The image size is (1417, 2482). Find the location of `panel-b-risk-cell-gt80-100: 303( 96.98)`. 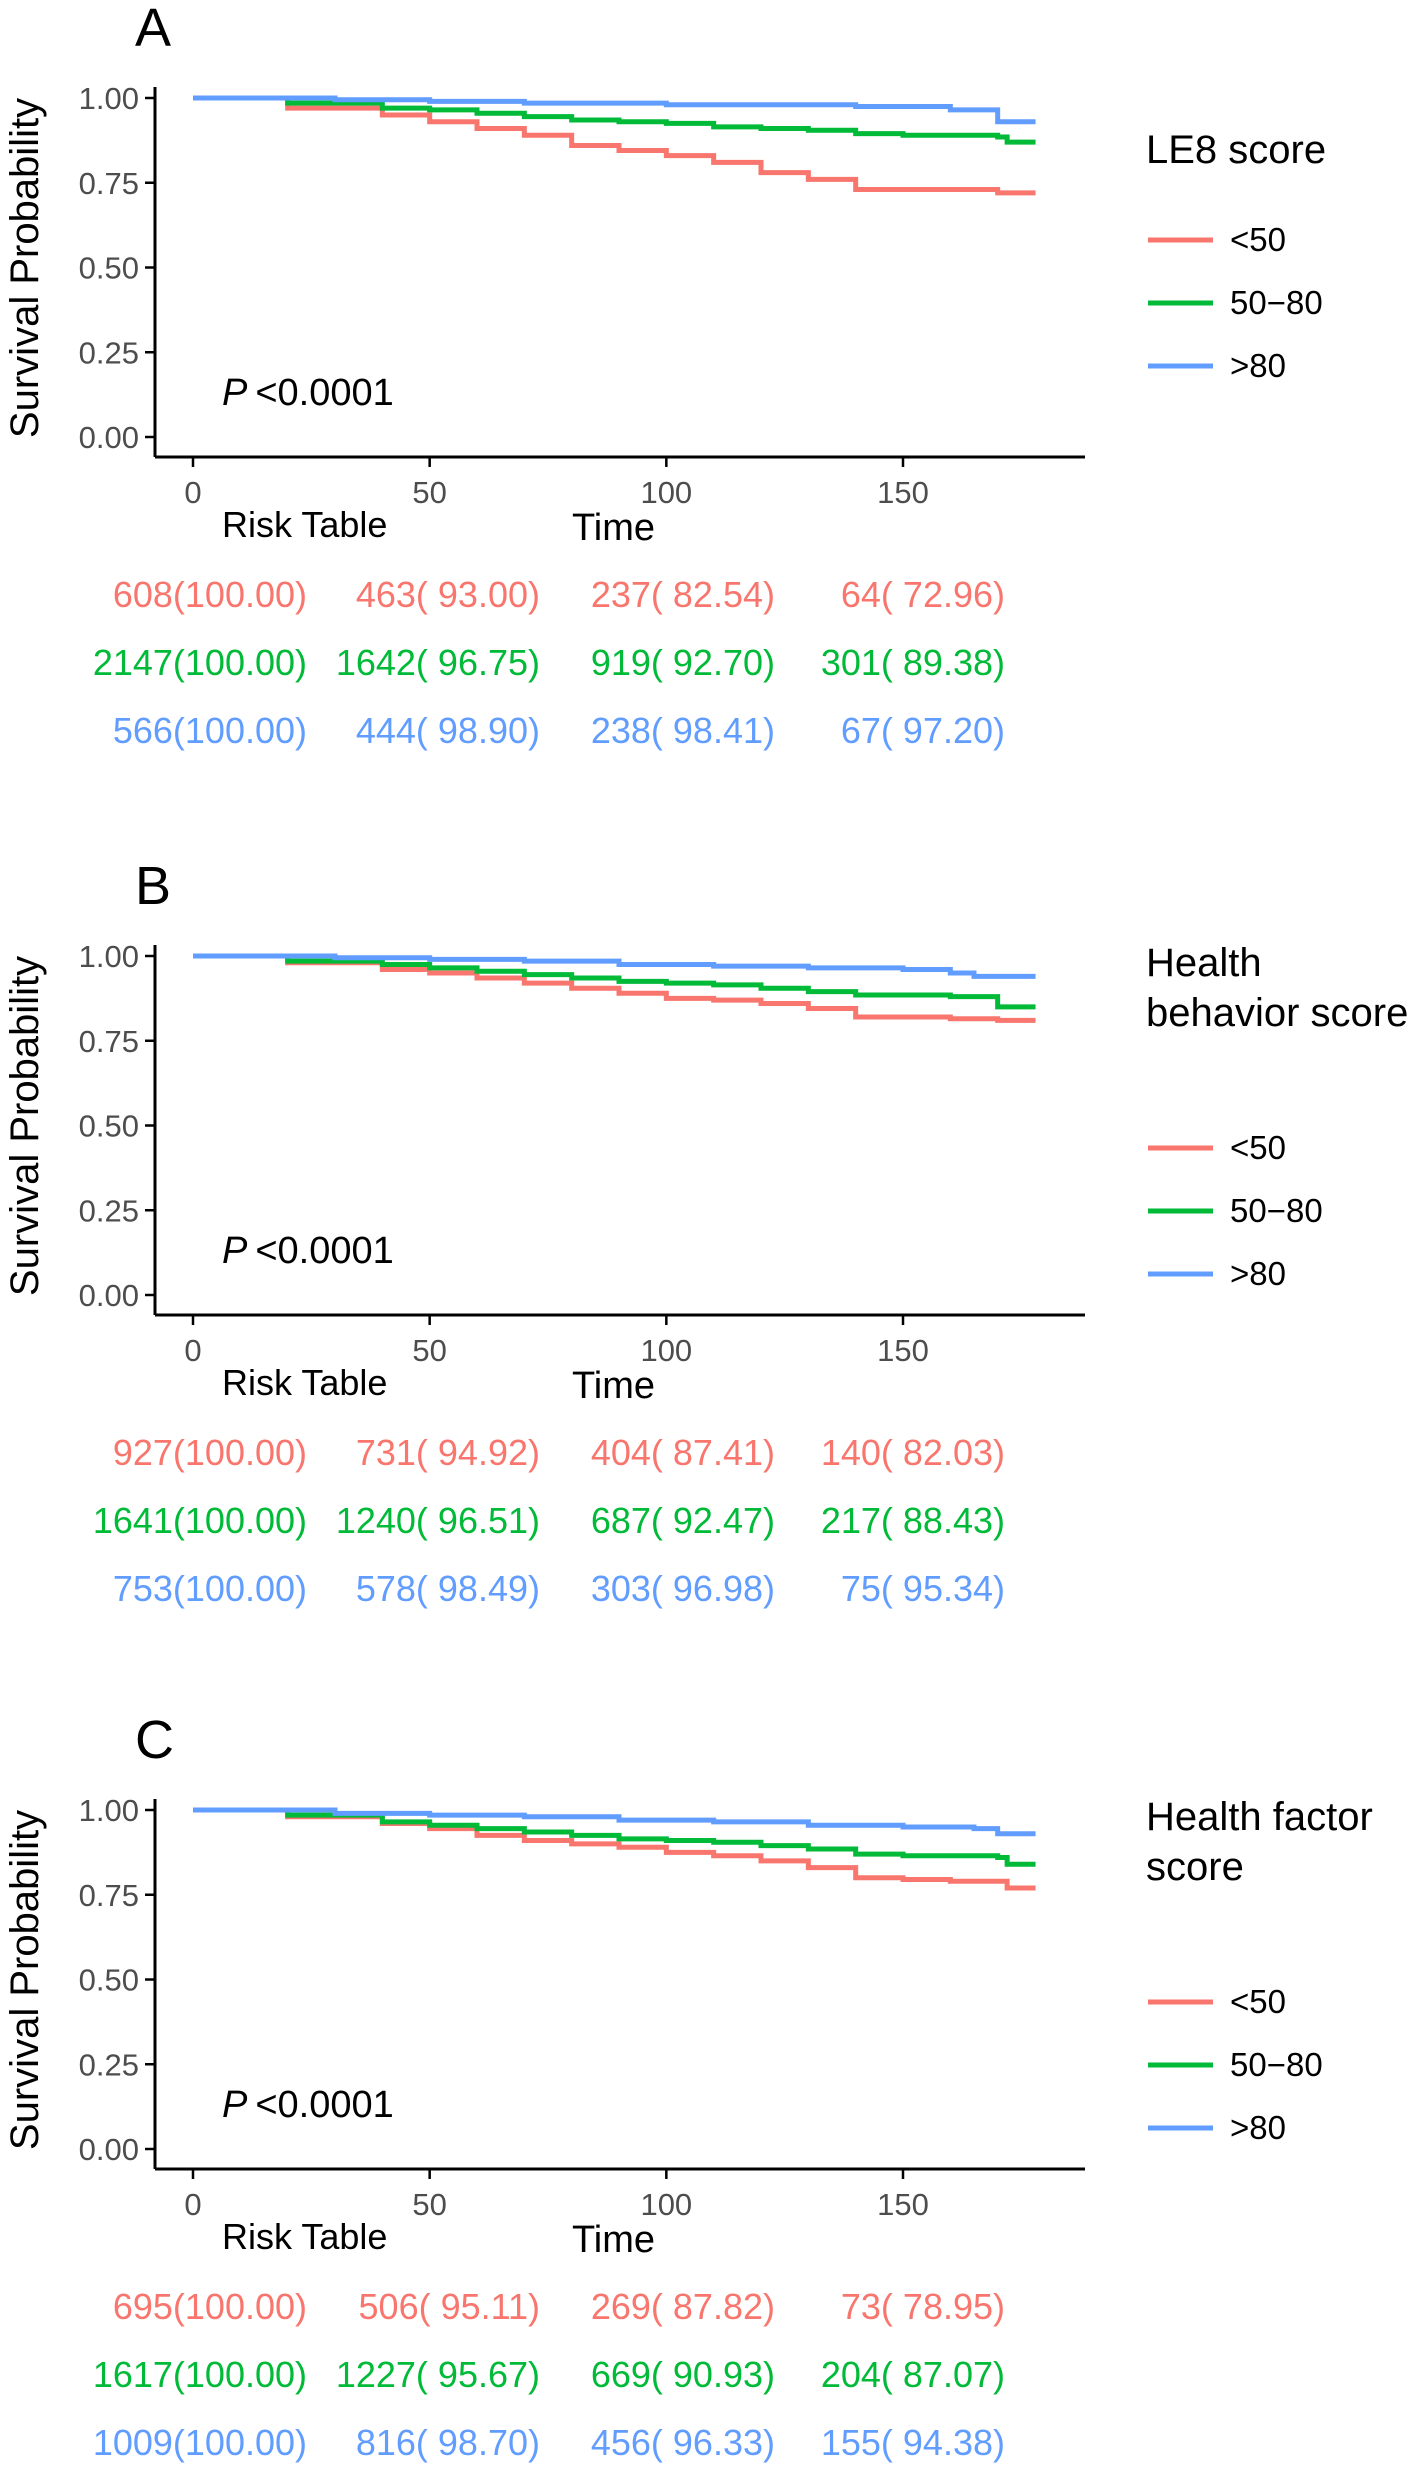

panel-b-risk-cell-gt80-100: 303( 96.98) is located at coordinates (683, 1588).